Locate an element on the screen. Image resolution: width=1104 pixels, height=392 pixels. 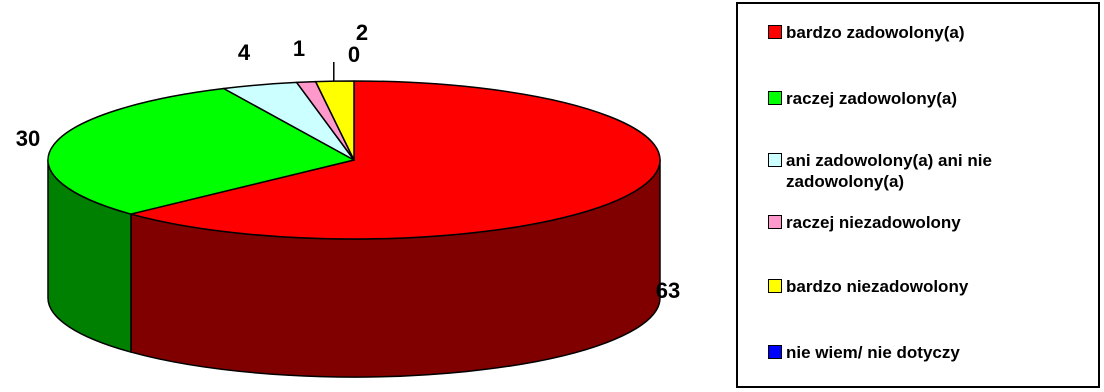
data-label-ani-zadowolony-a-ani-nie-zadowolony-a: 4 is located at coordinates (244, 52).